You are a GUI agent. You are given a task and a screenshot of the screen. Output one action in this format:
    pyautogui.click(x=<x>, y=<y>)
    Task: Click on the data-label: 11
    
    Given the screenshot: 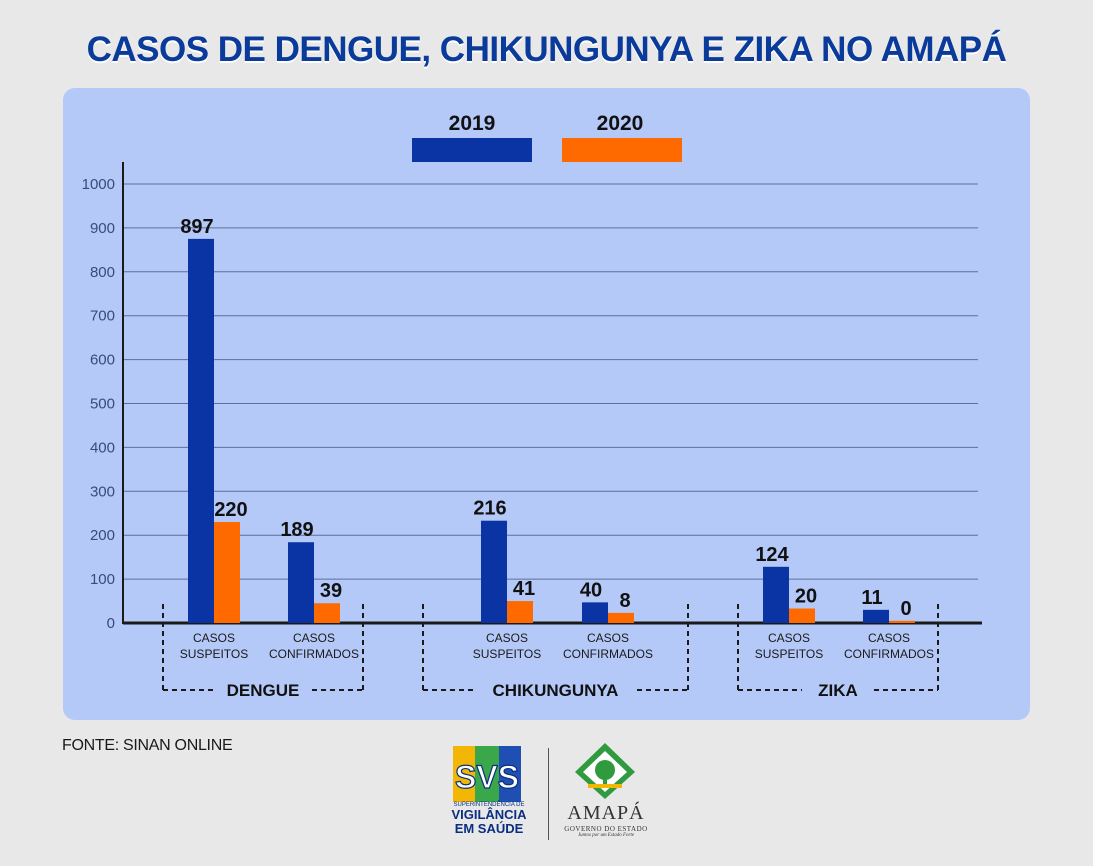 What is the action you would take?
    pyautogui.click(x=871, y=598)
    